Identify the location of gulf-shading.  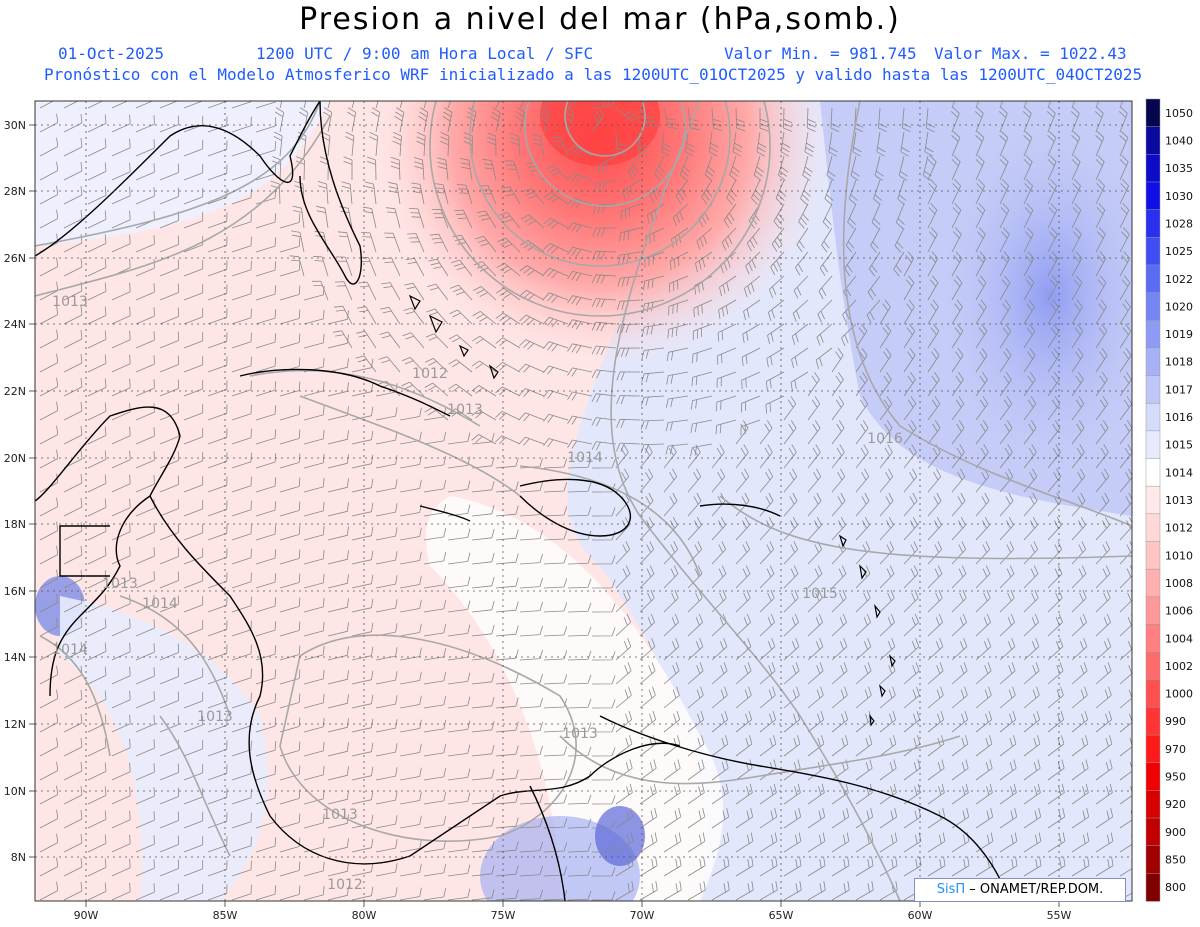
(182, 173).